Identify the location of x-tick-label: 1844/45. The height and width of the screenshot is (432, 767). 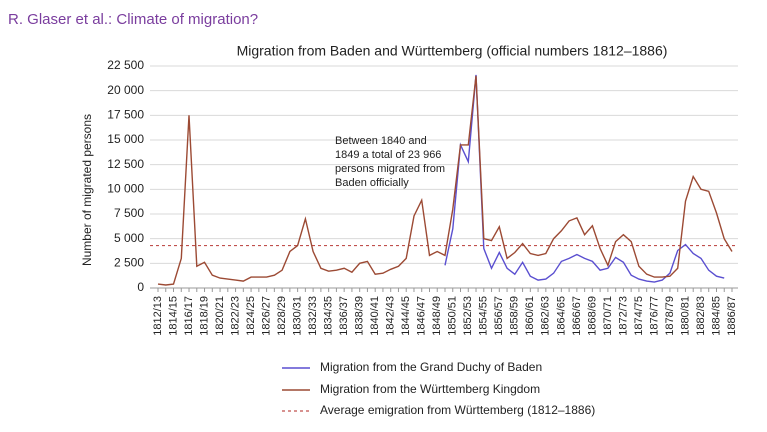
(406, 316).